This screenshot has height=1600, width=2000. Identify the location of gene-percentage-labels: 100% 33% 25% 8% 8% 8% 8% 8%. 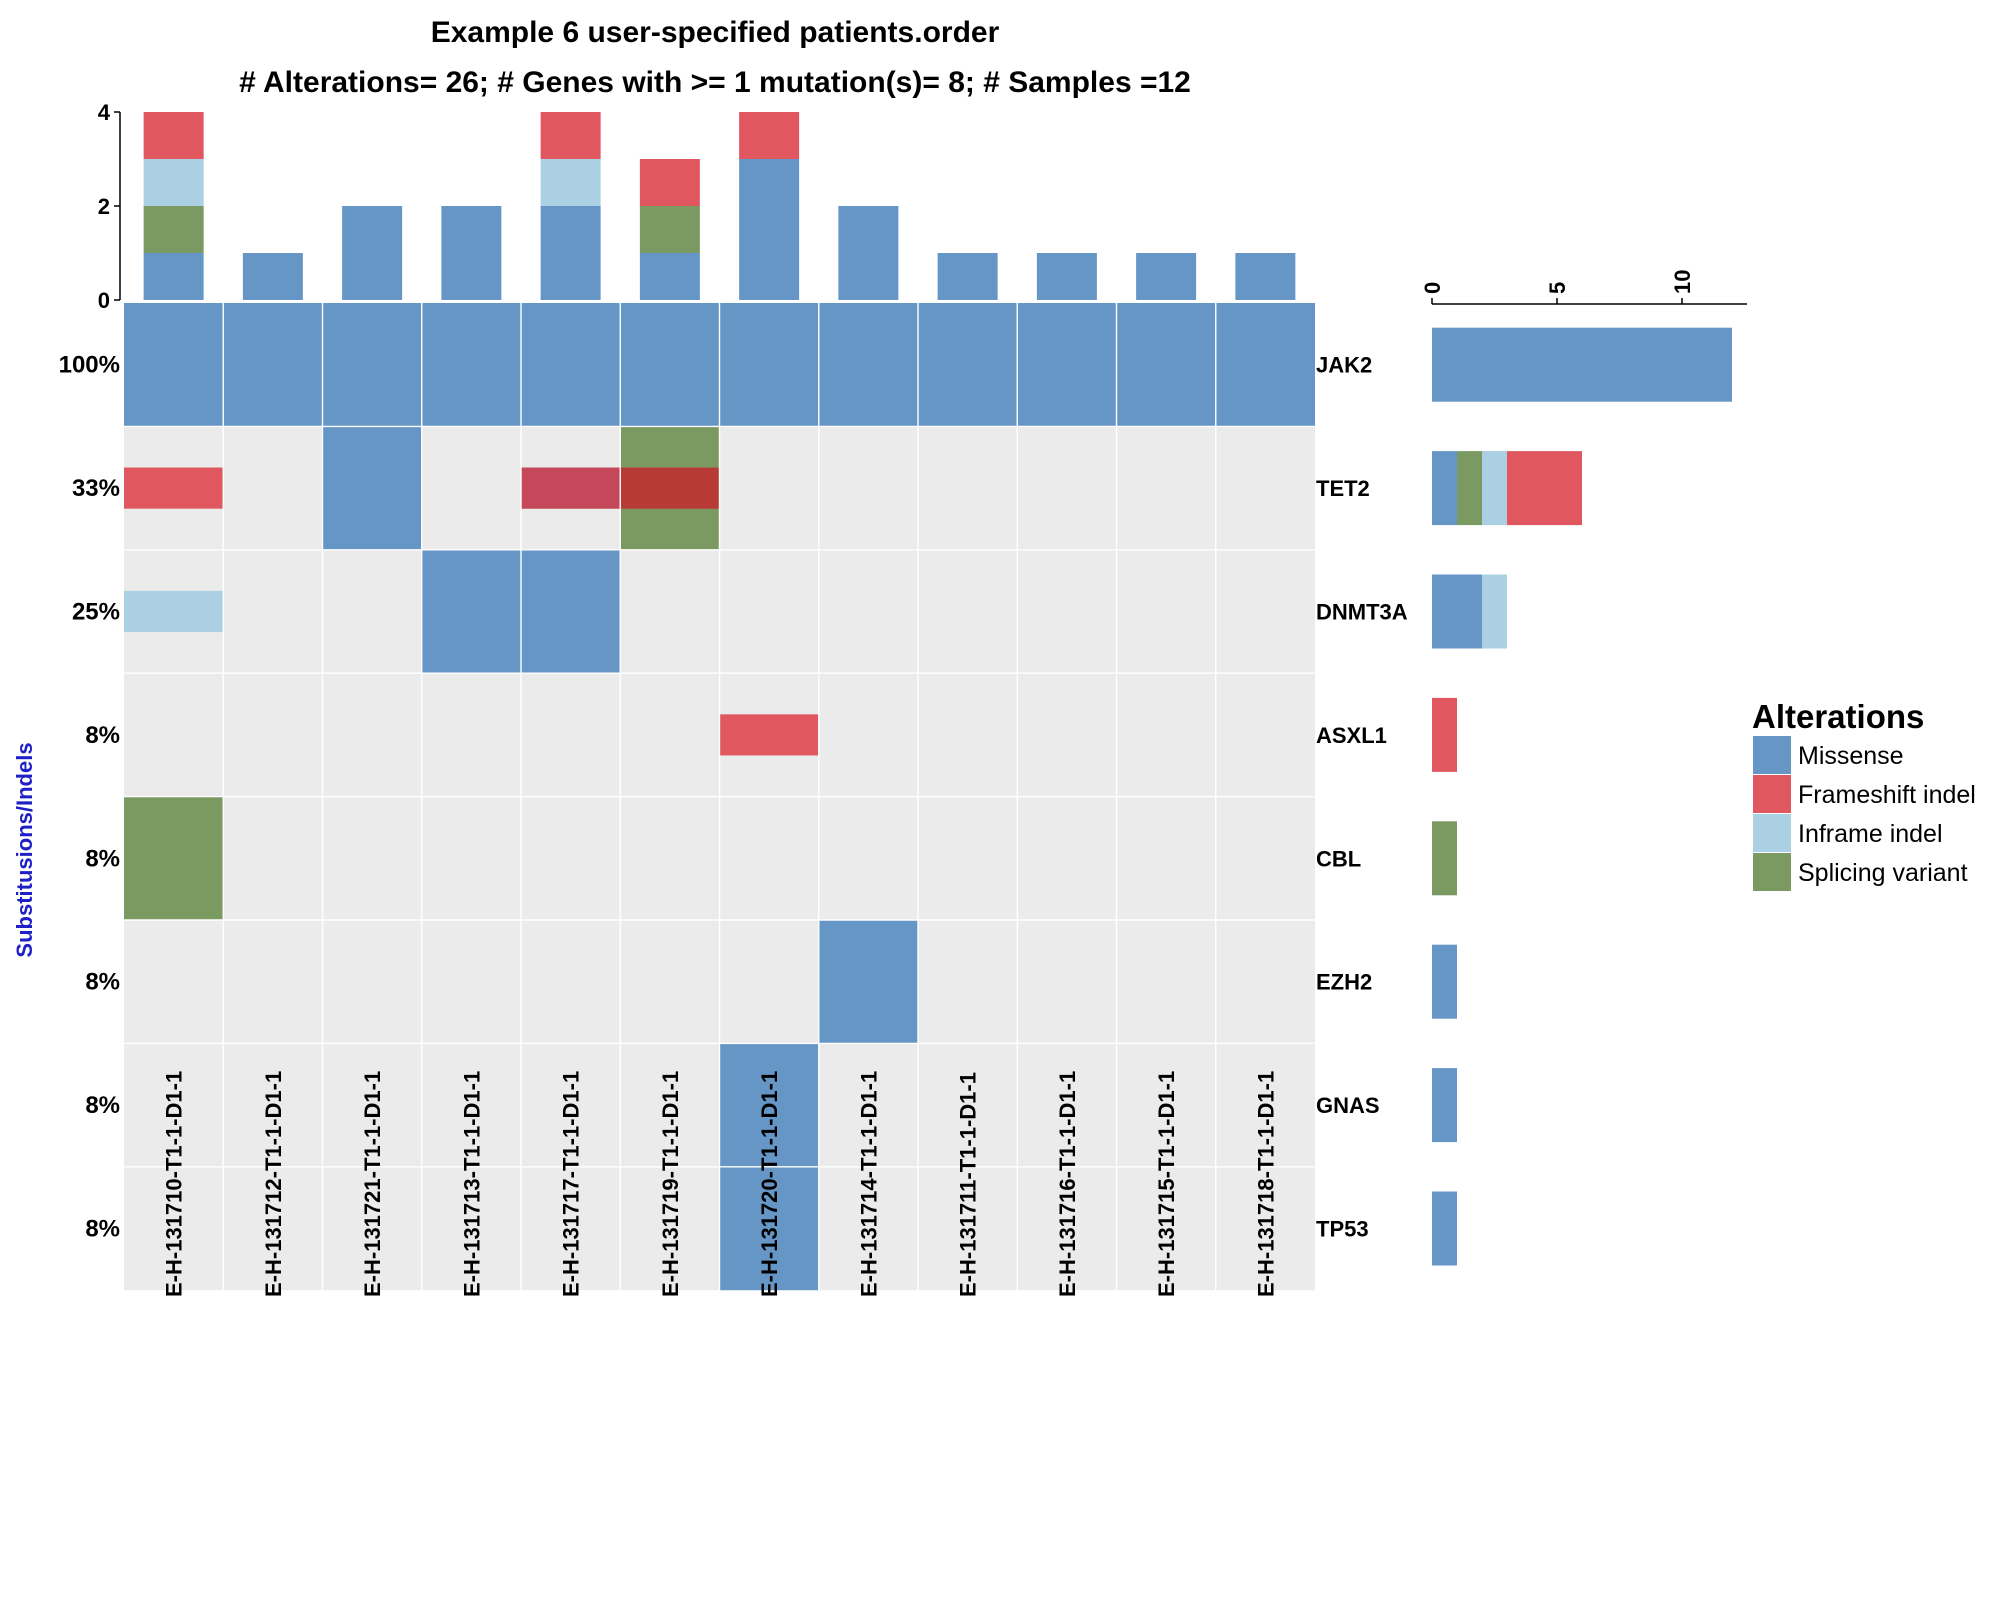
(89, 797).